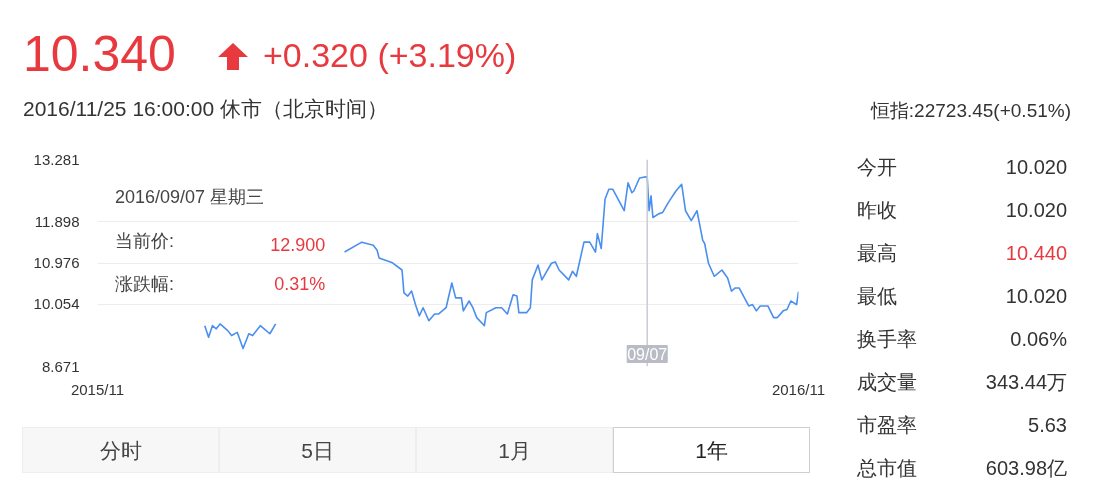 This screenshot has width=1106, height=488. Describe the element at coordinates (317, 450) in the screenshot. I see `text: 5日` at that location.